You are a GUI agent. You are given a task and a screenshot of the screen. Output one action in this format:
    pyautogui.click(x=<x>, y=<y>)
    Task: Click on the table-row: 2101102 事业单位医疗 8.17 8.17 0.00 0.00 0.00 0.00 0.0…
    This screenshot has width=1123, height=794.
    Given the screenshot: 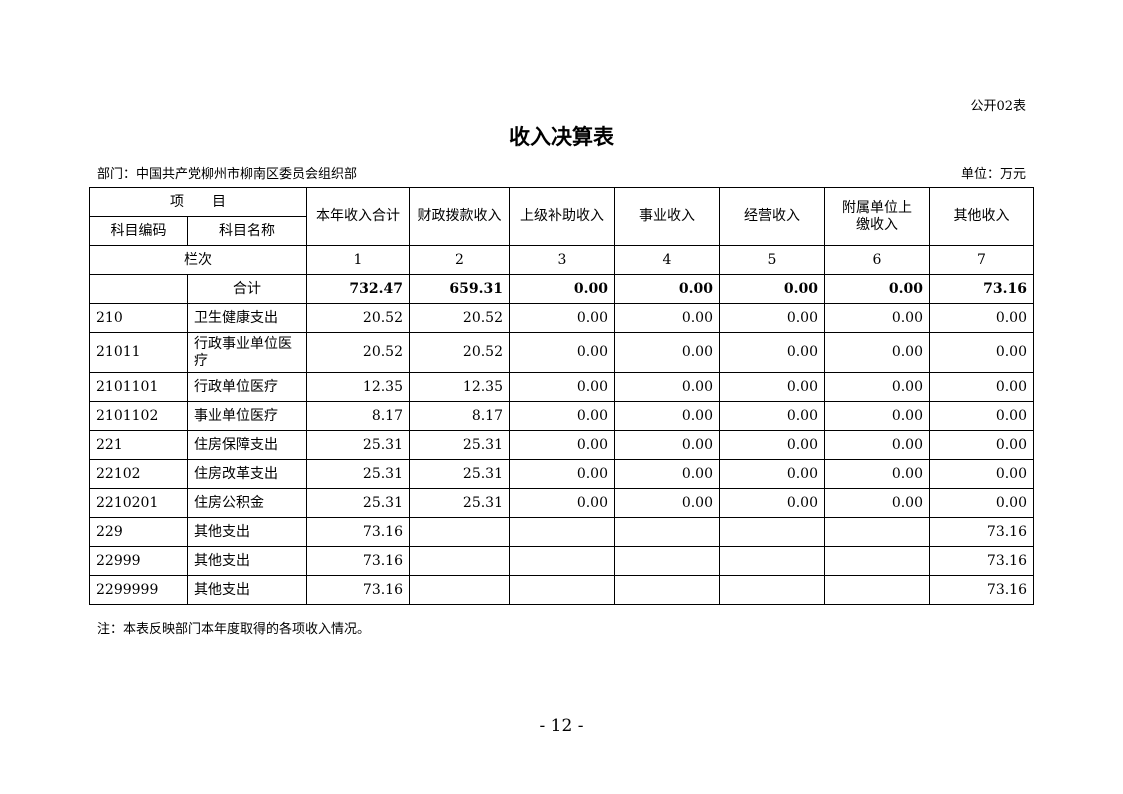 What is the action you would take?
    pyautogui.click(x=561, y=416)
    